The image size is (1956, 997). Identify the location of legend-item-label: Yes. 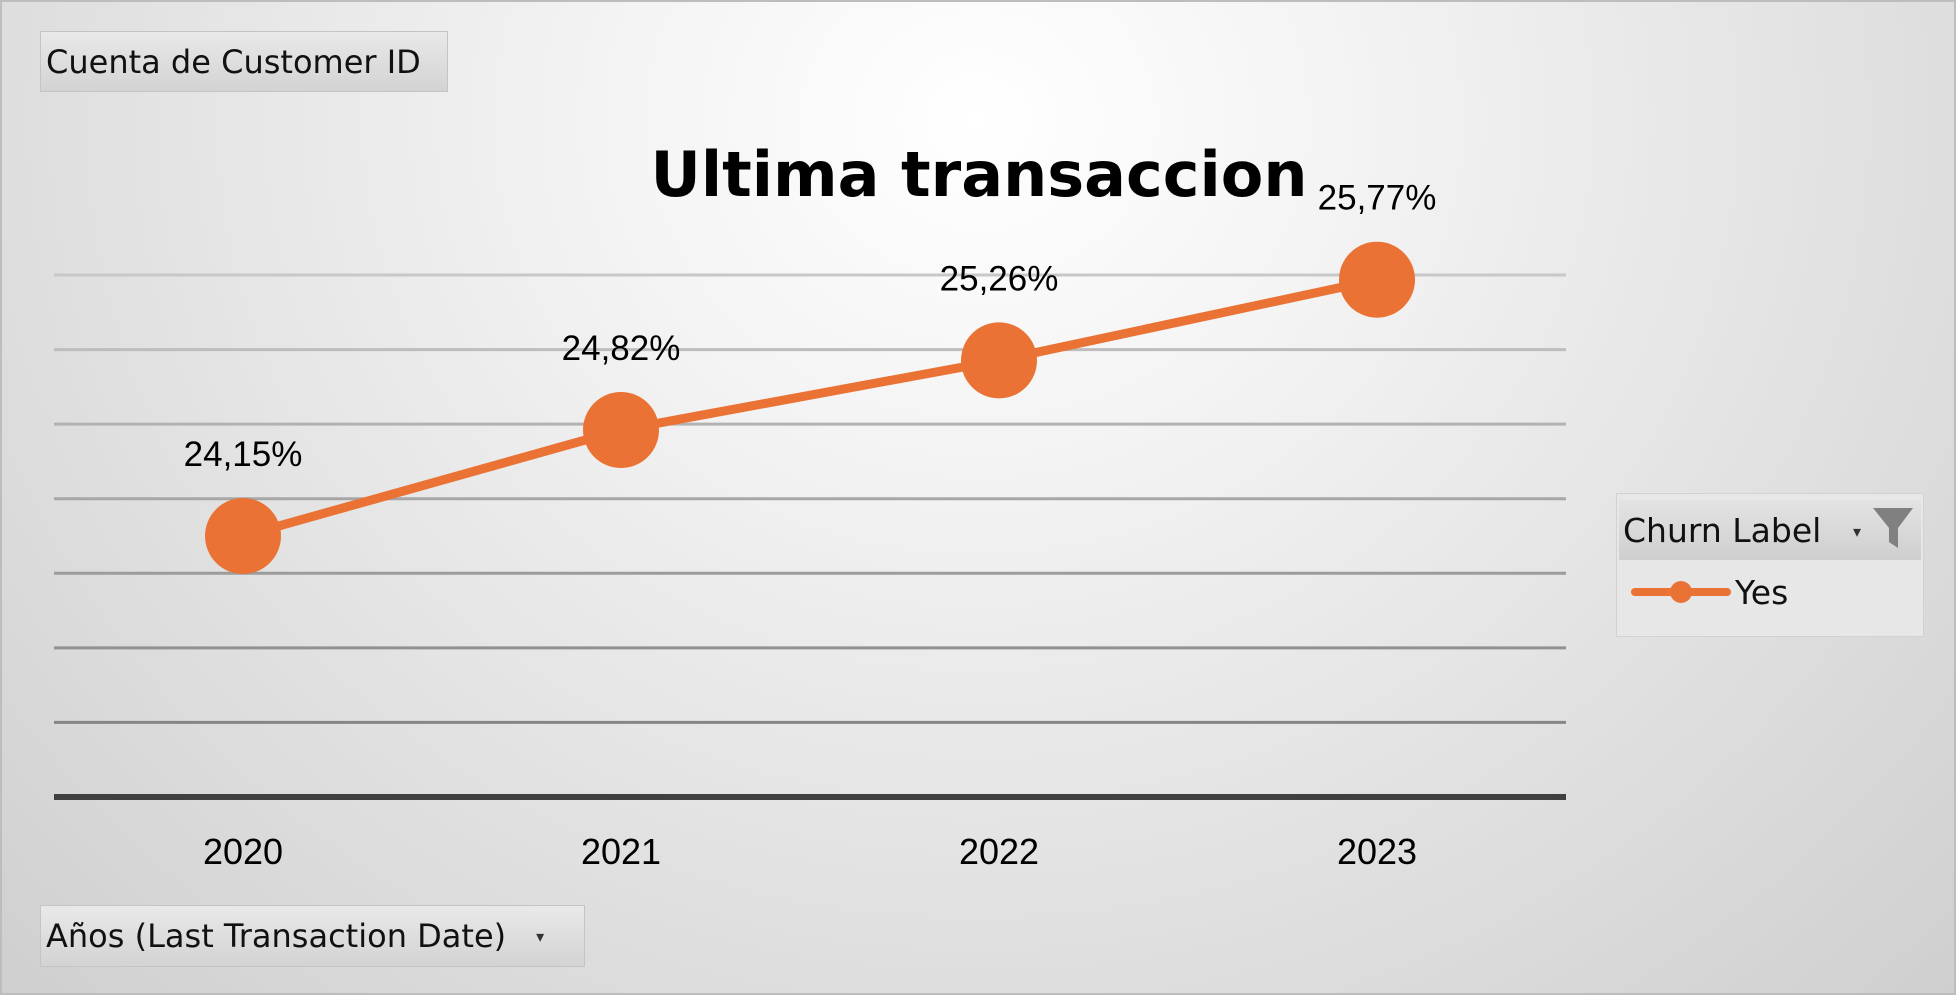
(1762, 592).